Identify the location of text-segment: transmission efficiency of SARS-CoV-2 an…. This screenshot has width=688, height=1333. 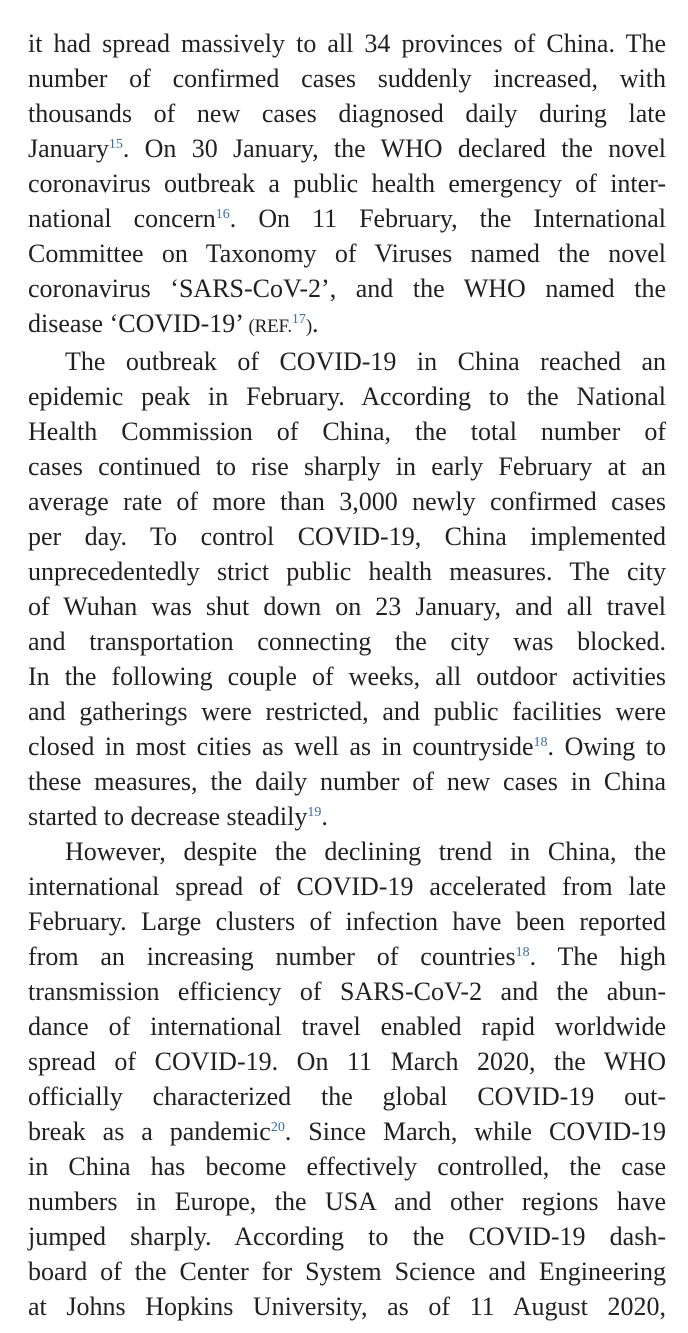
(347, 991).